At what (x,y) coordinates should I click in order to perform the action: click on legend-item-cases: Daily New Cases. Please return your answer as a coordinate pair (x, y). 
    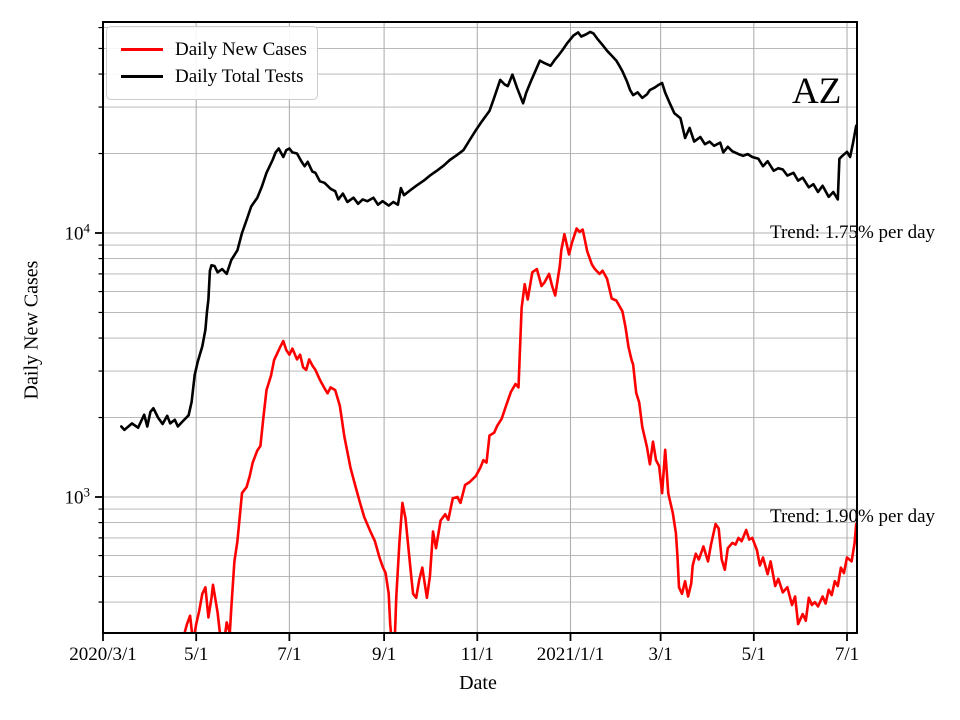
    Looking at the image, I should click on (212, 49).